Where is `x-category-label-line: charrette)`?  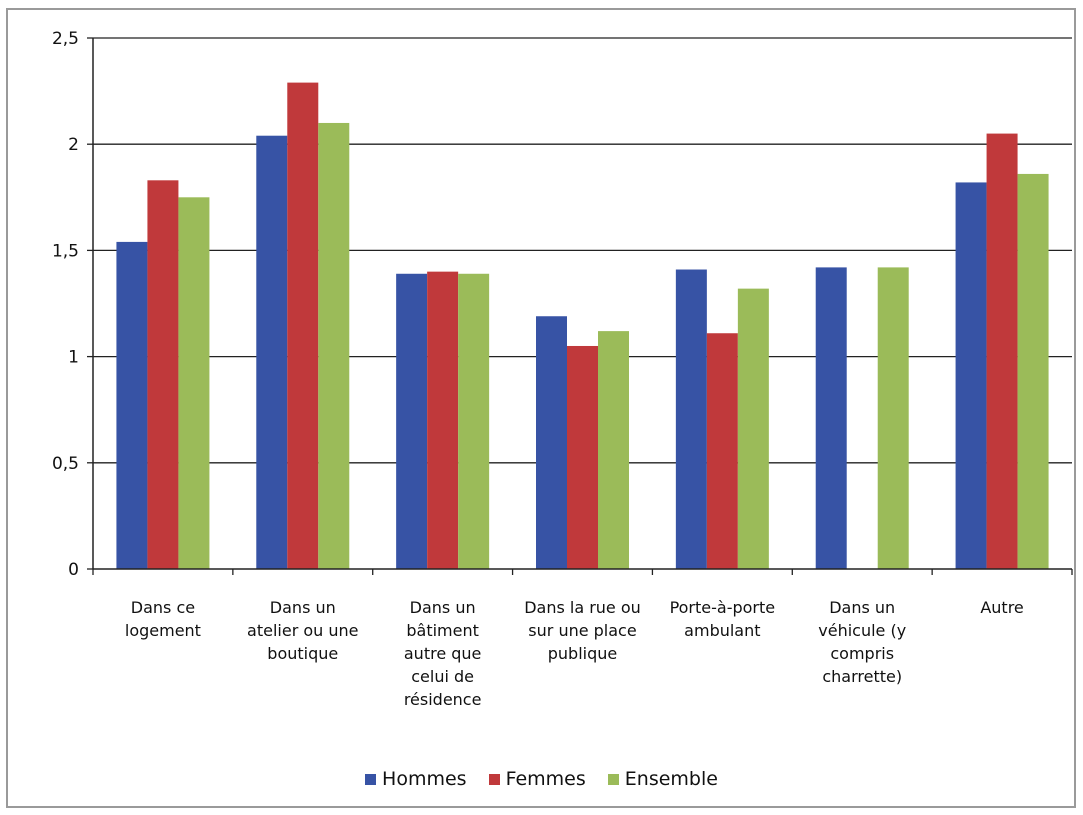 x-category-label-line: charrette) is located at coordinates (862, 676).